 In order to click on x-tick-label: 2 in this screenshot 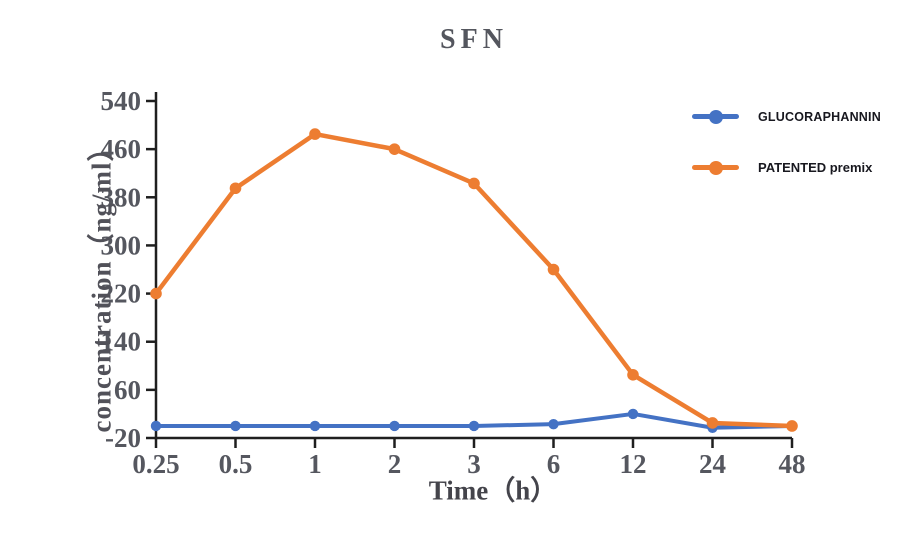, I will do `click(395, 464)`.